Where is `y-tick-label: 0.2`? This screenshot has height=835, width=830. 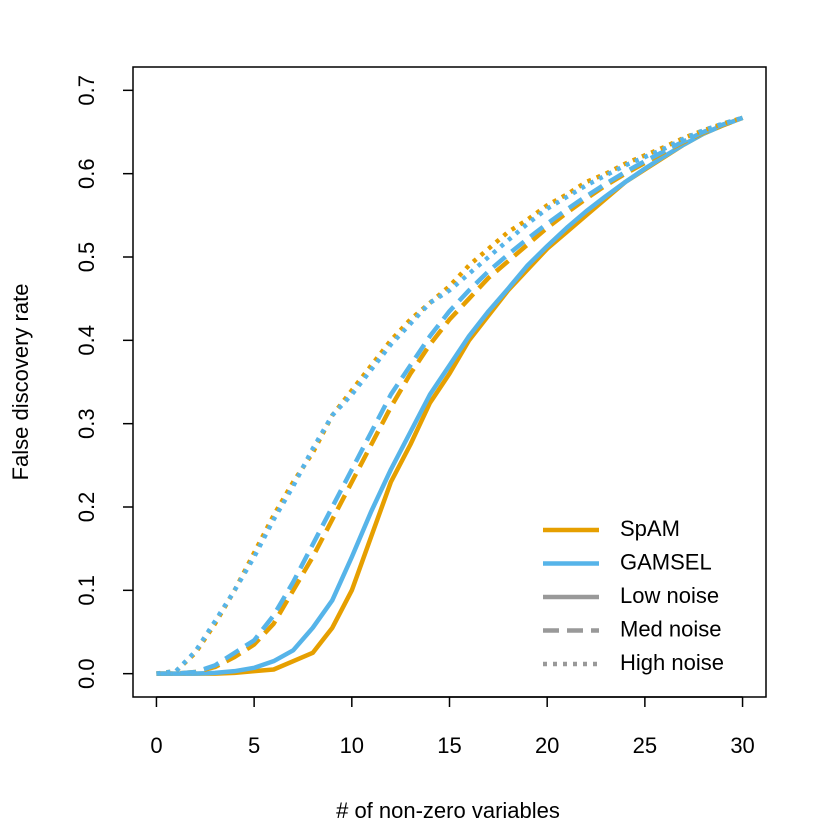 y-tick-label: 0.2 is located at coordinates (86, 507).